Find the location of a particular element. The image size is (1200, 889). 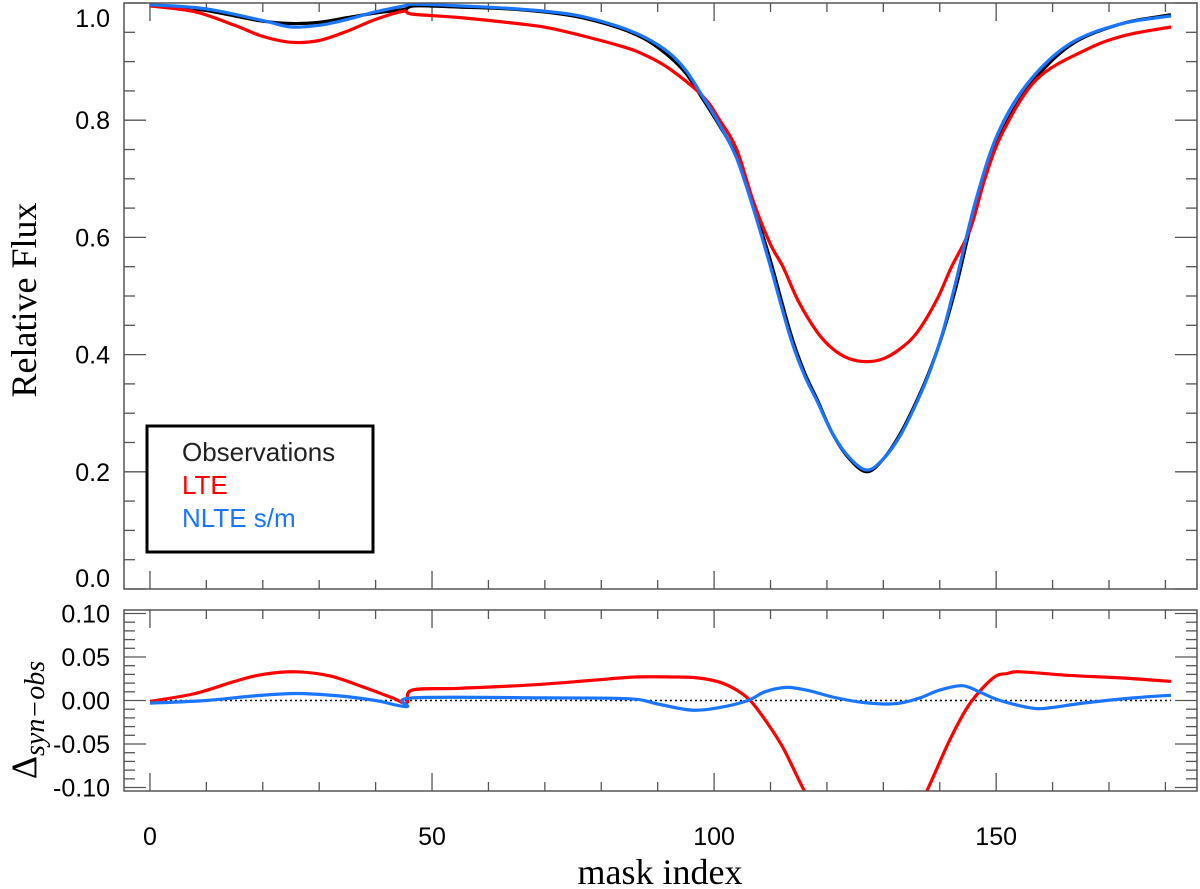

y-tick-label: 0.05 is located at coordinates (85, 658).